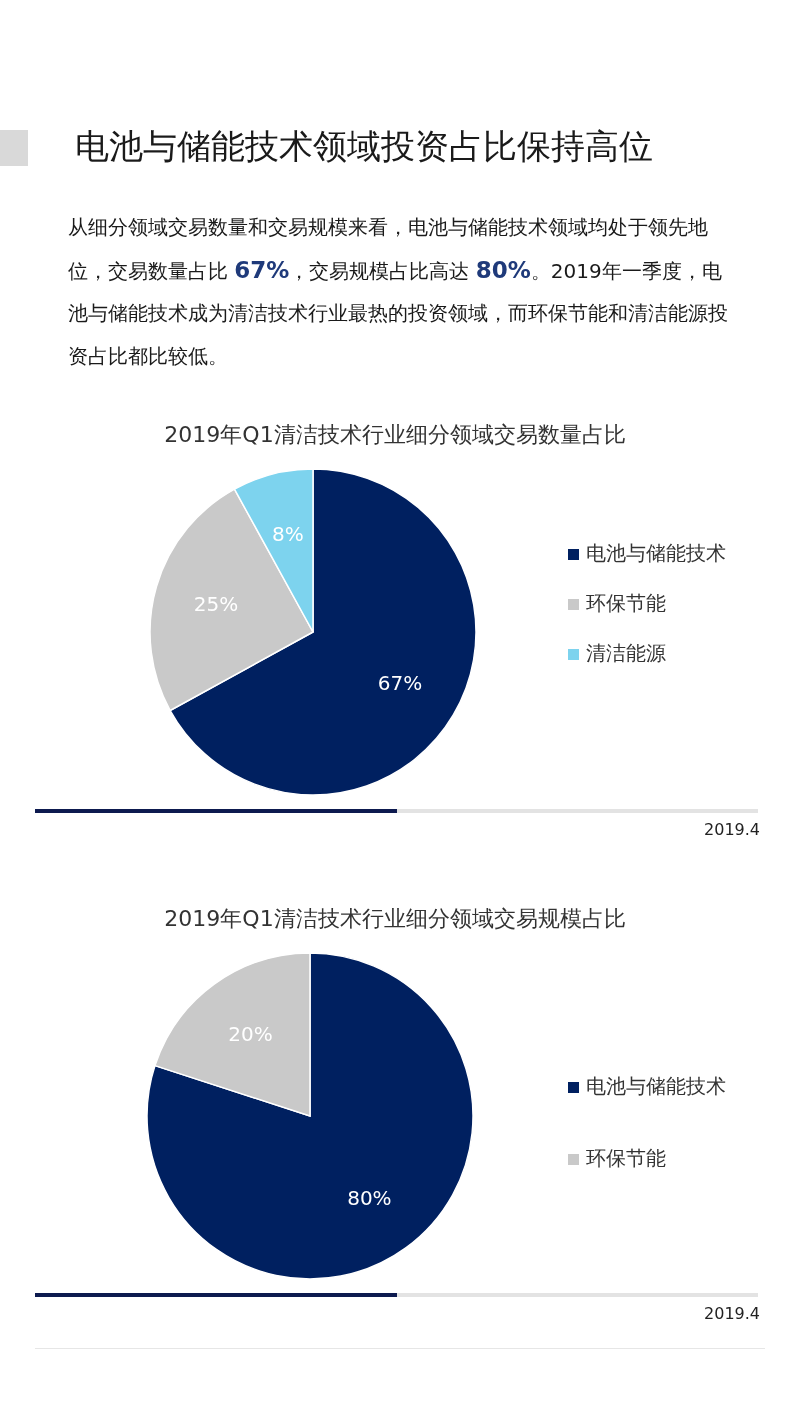  I want to click on legend-label: 清洁能源, so click(626, 653).